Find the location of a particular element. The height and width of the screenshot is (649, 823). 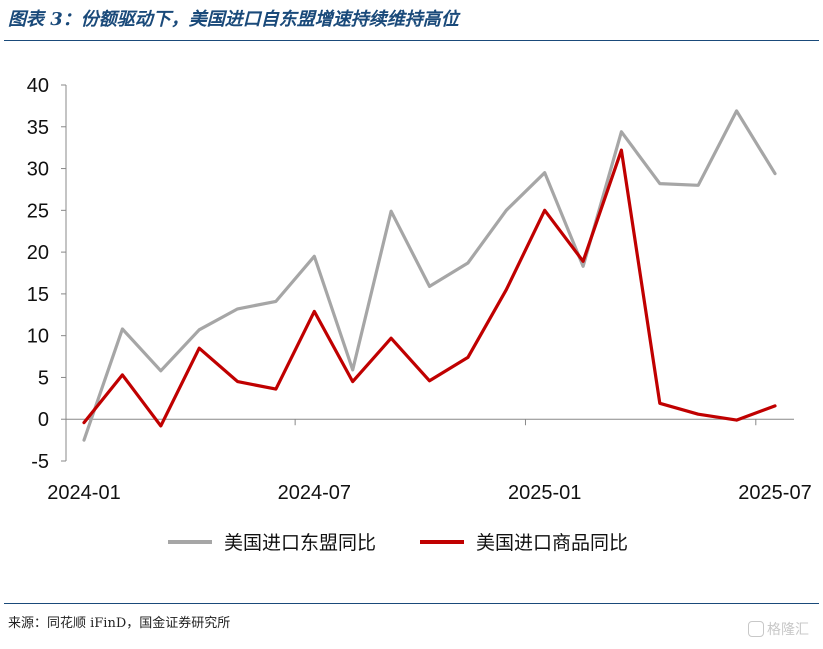

legend-swatch-asean is located at coordinates (190, 541).